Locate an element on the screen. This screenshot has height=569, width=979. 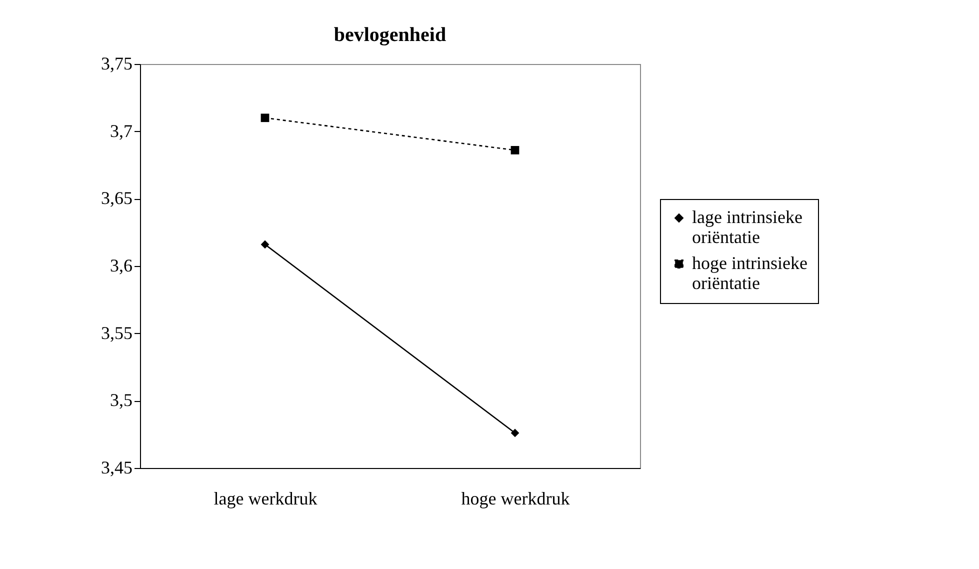
chart-title: bevlogenheid is located at coordinates (390, 35).